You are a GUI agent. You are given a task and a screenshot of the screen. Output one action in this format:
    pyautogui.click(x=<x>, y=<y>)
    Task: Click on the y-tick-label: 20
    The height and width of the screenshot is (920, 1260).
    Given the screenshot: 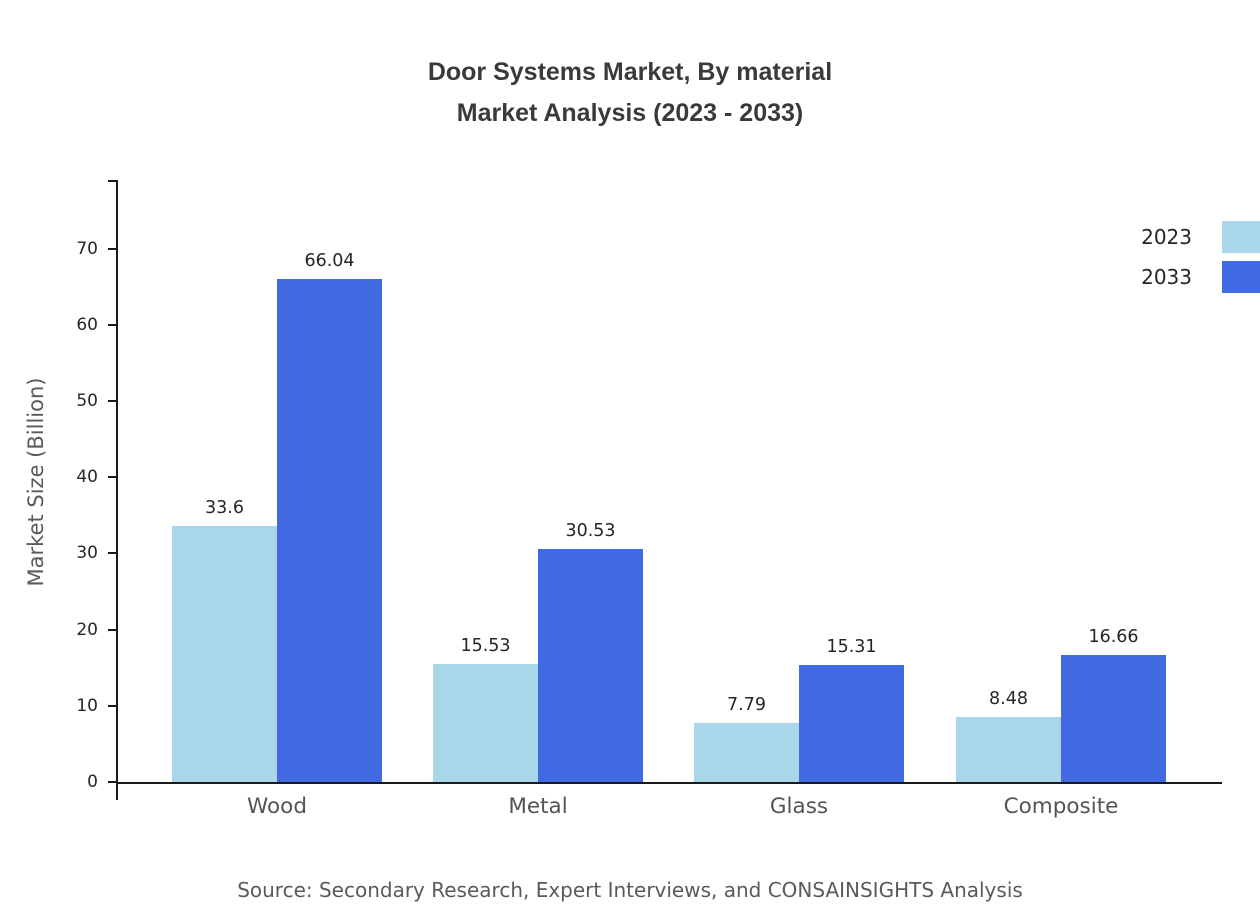 What is the action you would take?
    pyautogui.click(x=87, y=629)
    